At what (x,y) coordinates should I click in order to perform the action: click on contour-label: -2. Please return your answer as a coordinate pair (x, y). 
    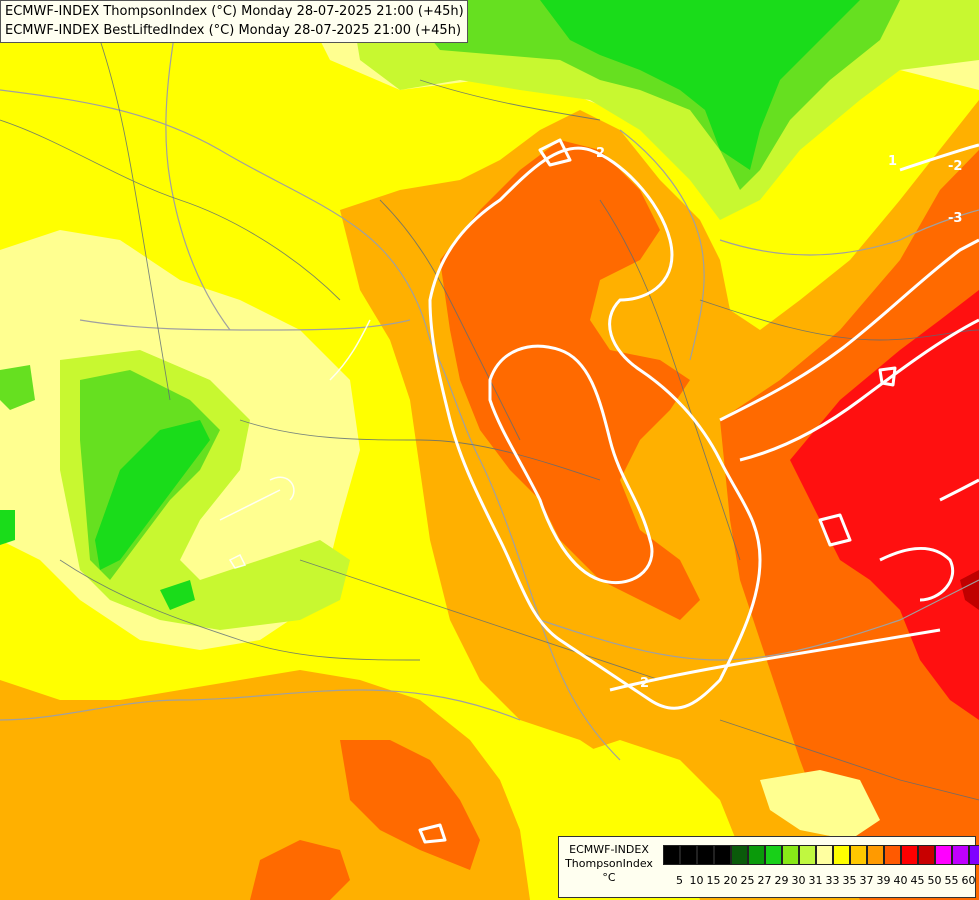
    Looking at the image, I should click on (955, 166).